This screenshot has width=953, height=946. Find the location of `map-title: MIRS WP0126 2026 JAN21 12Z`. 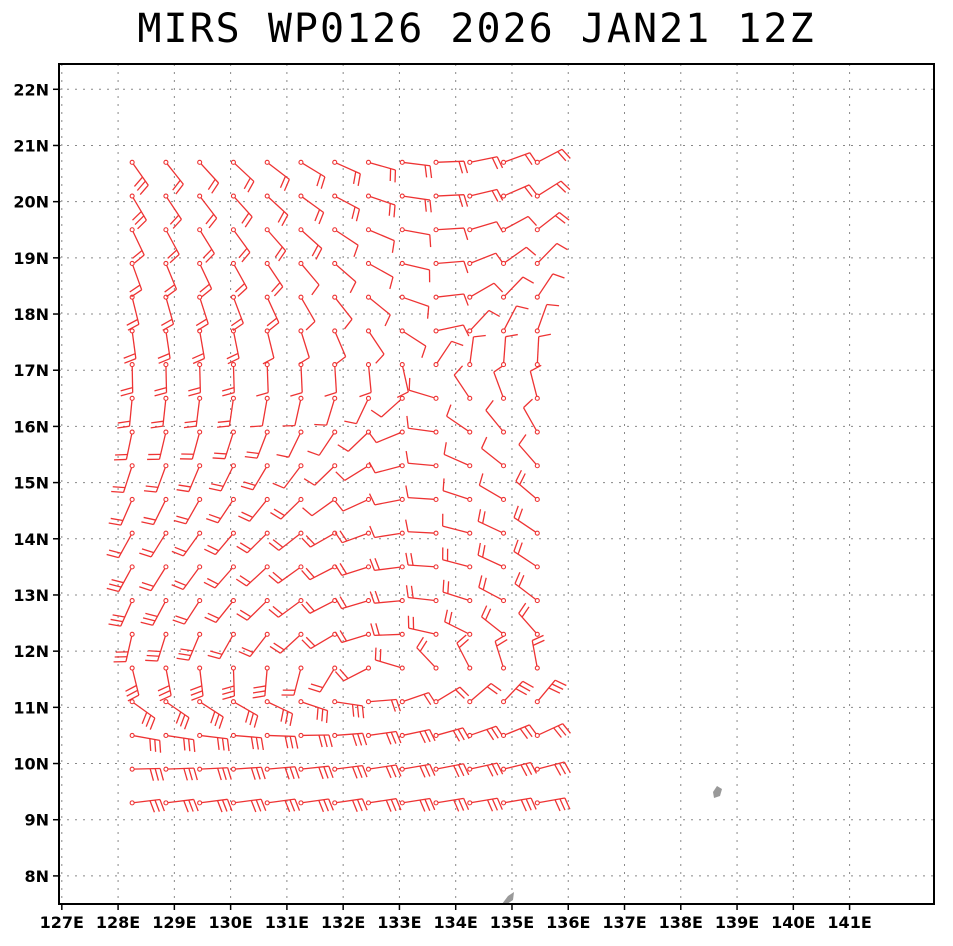

map-title: MIRS WP0126 2026 JAN21 12Z is located at coordinates (476, 29).